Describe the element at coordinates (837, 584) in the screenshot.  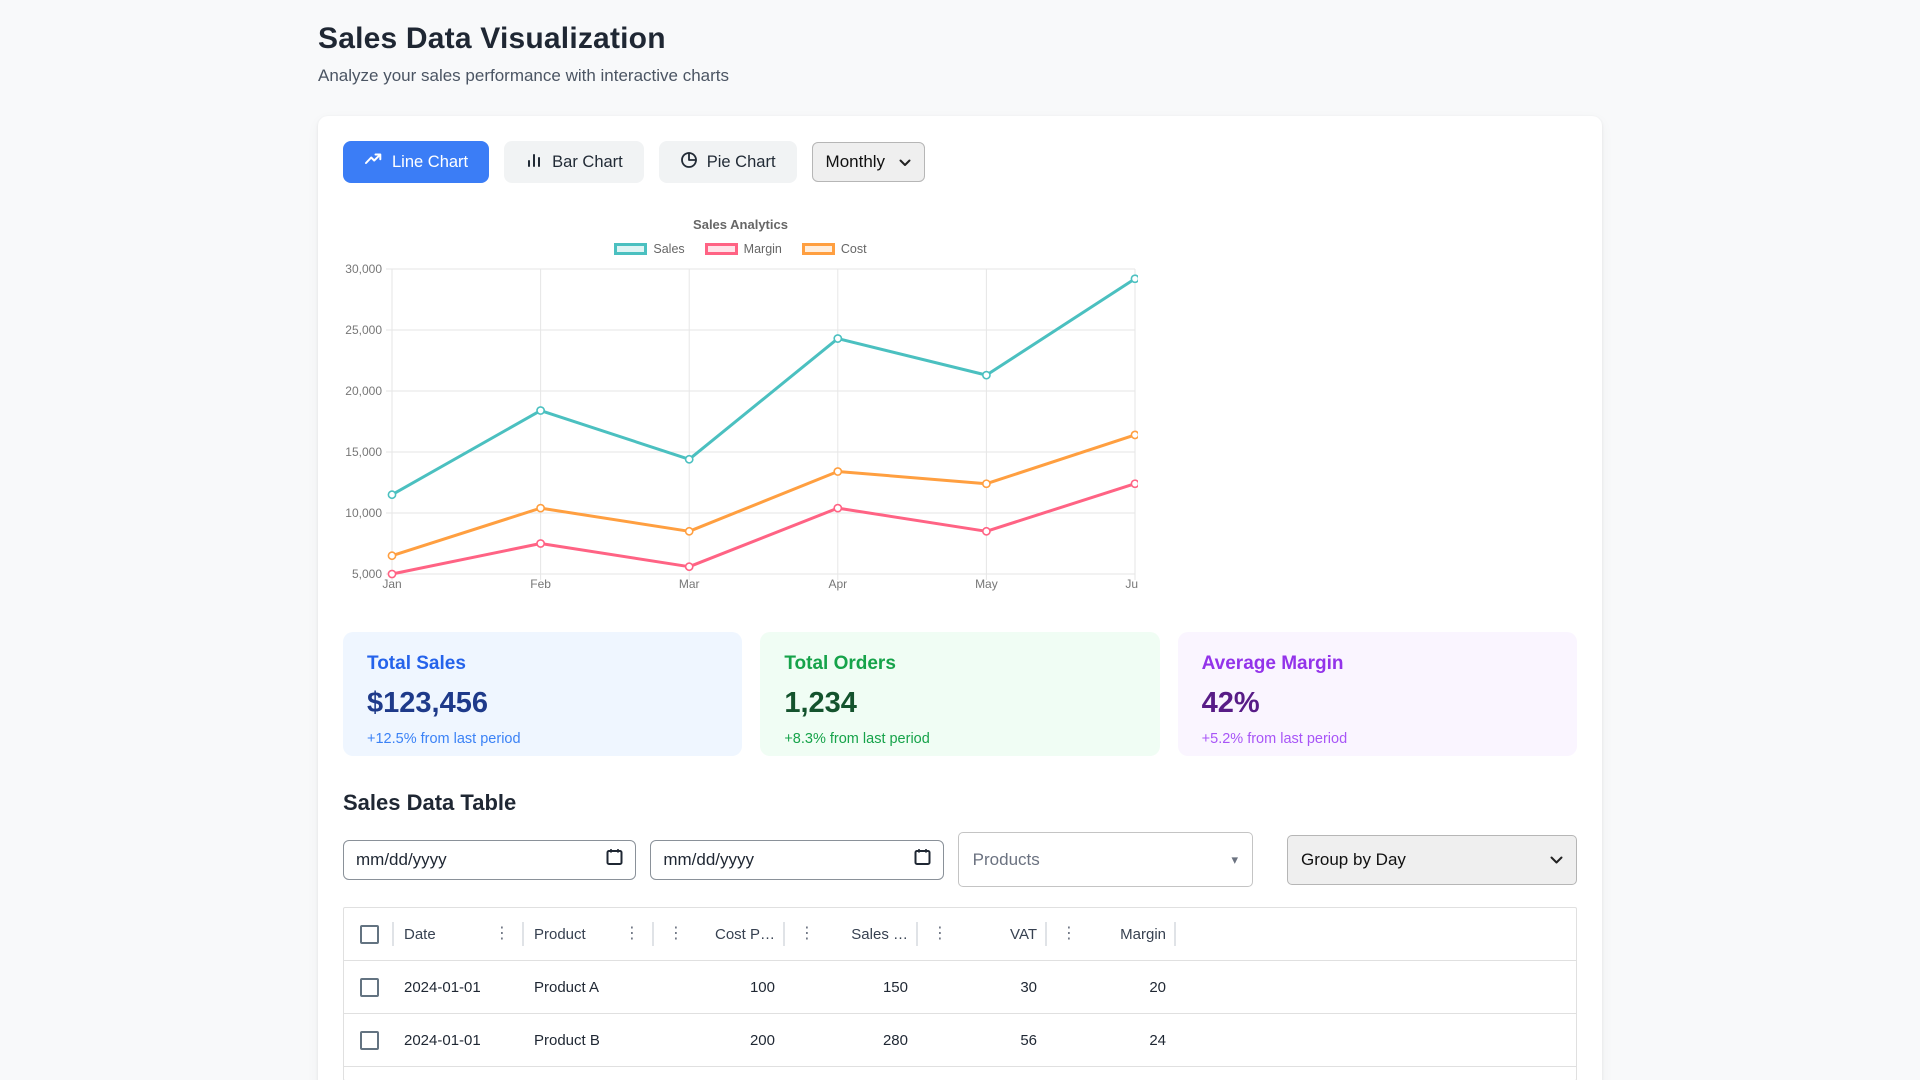
I see `x-axis-tick-label: Apr` at that location.